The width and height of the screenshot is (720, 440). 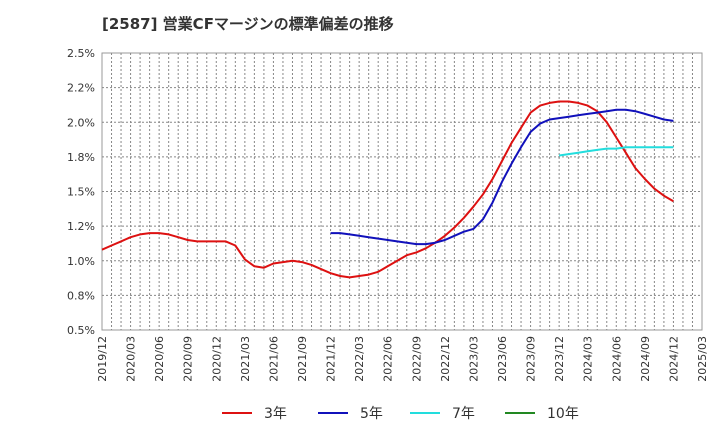 What do you see at coordinates (245, 359) in the screenshot?
I see `x-tick-label: 2021/03` at bounding box center [245, 359].